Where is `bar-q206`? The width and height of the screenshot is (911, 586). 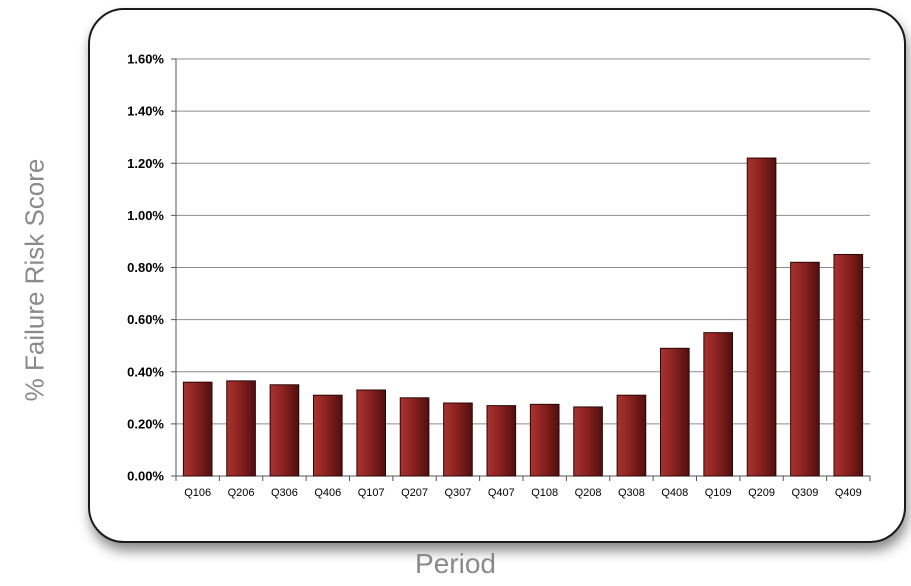 bar-q206 is located at coordinates (241, 428).